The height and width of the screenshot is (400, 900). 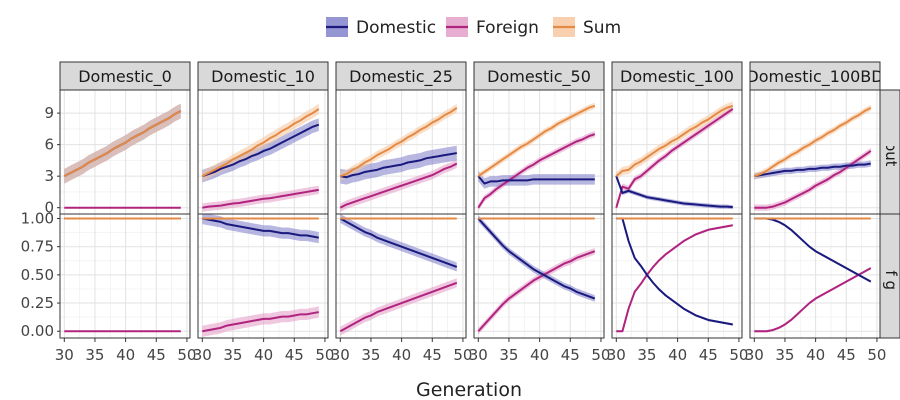 I want to click on panel-domestic-0-row-2: 30 35 40 45 50, so click(x=125, y=288).